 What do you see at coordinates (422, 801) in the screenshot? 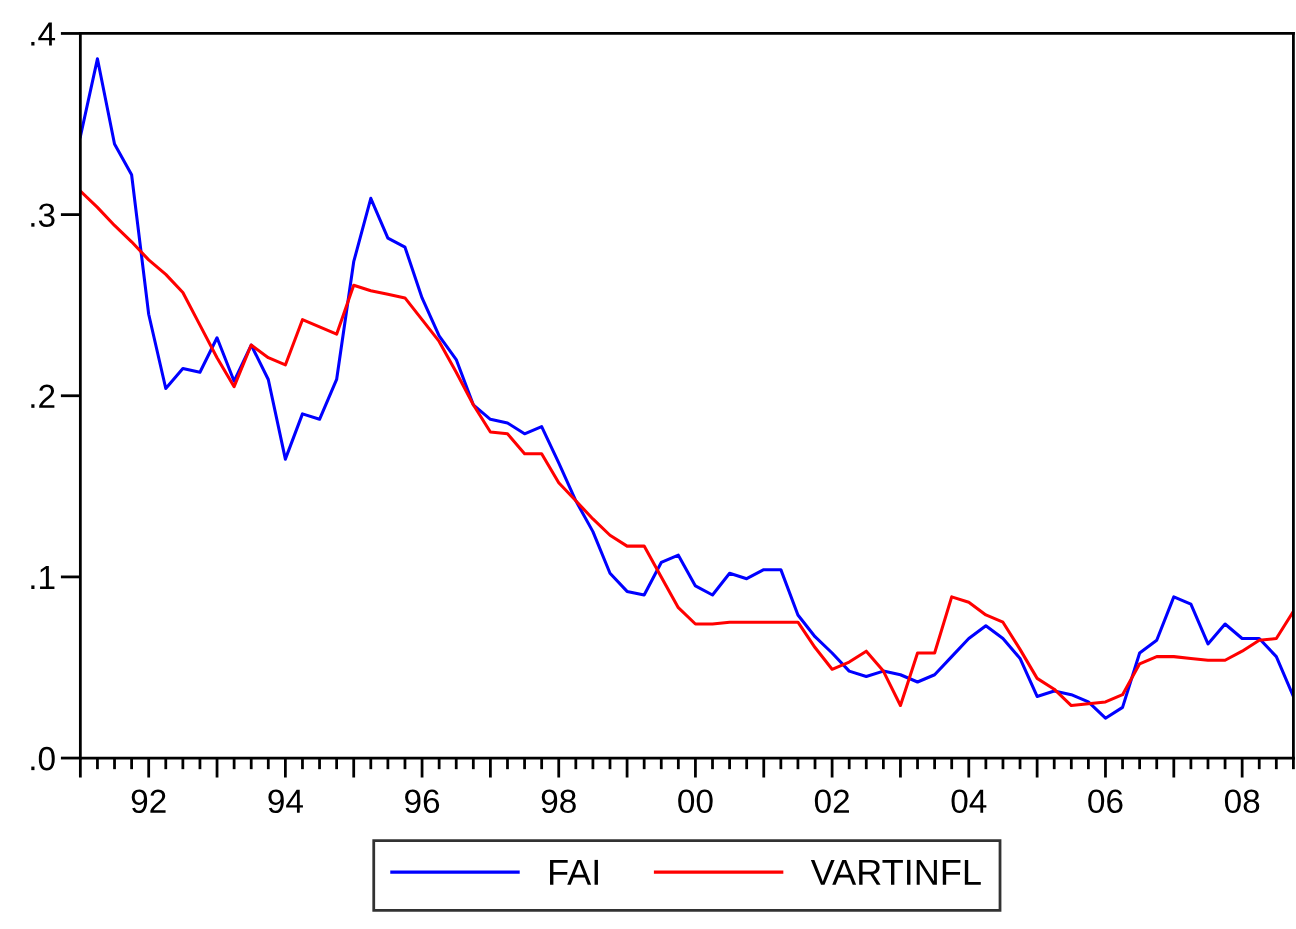
I see `x-tick-label: 96` at bounding box center [422, 801].